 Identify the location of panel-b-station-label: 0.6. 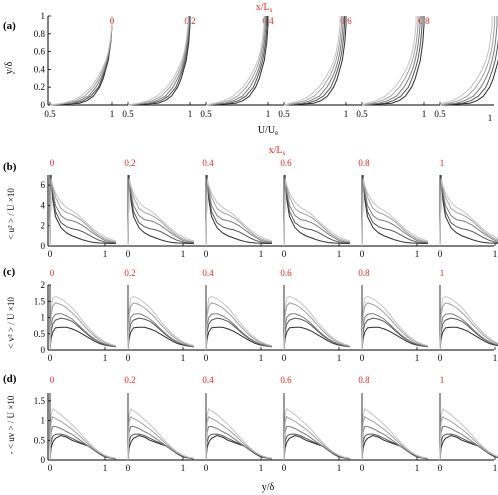
(286, 163).